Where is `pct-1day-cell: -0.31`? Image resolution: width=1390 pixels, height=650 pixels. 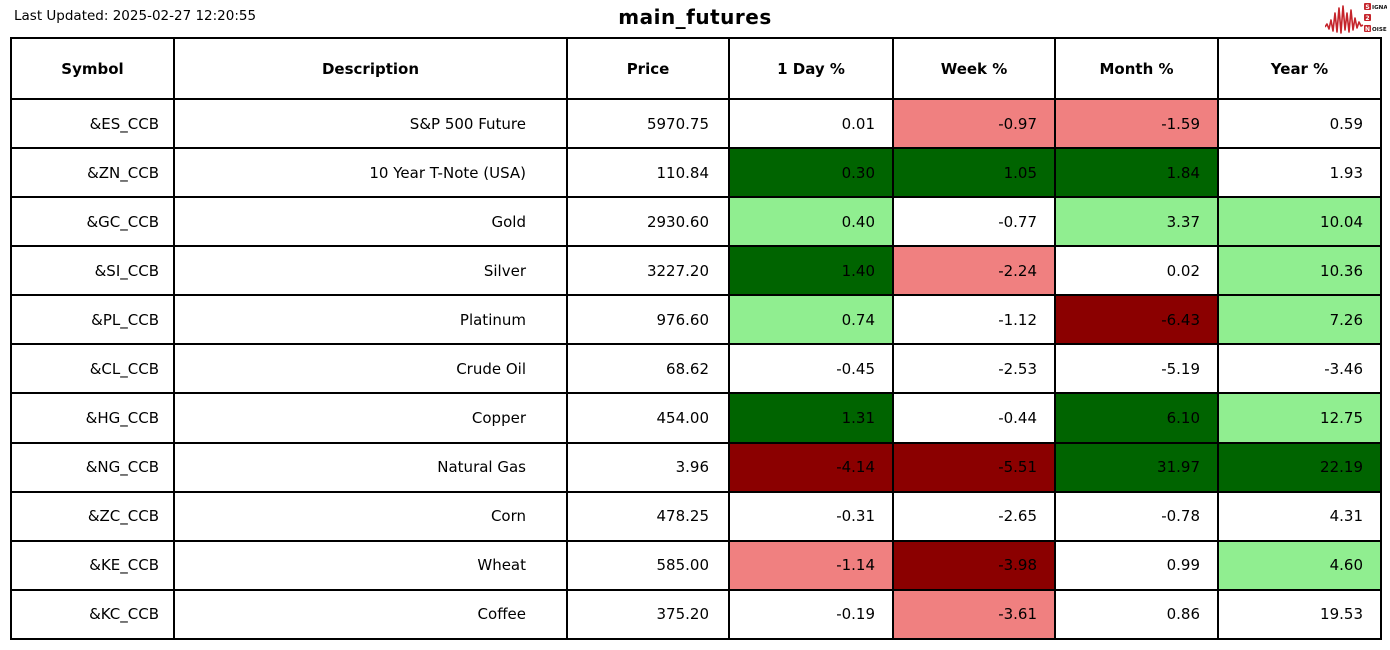
pct-1day-cell: -0.31 is located at coordinates (811, 516).